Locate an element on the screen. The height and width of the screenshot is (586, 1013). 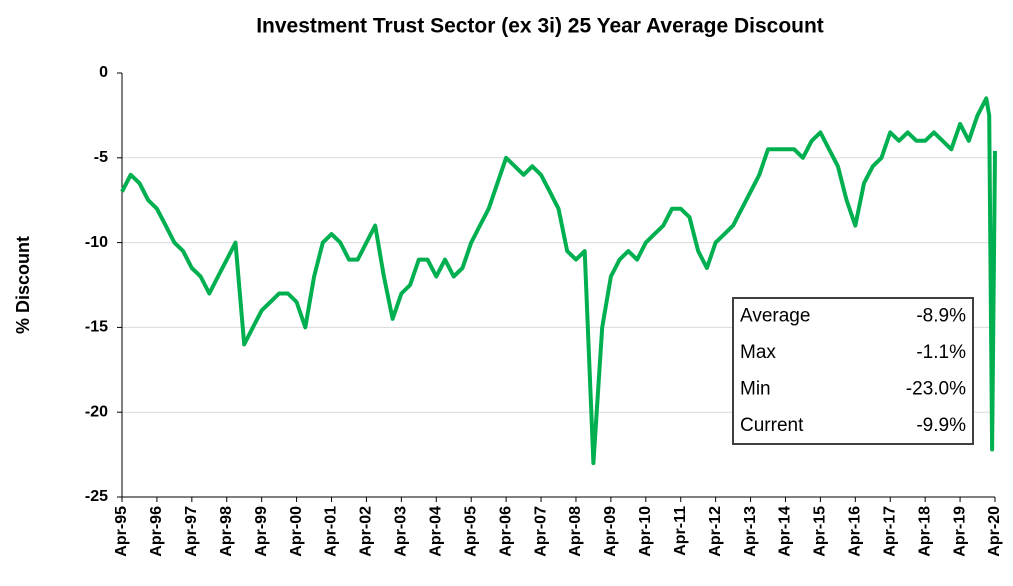
stats-label: Max is located at coordinates (758, 352).